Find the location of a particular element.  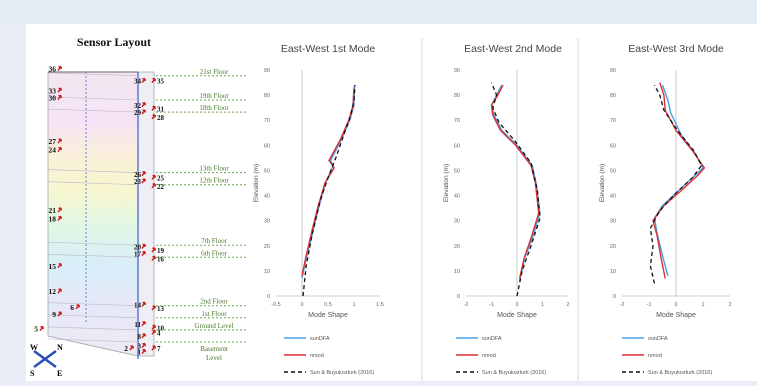

sensor-label: 11 is located at coordinates (137, 325).